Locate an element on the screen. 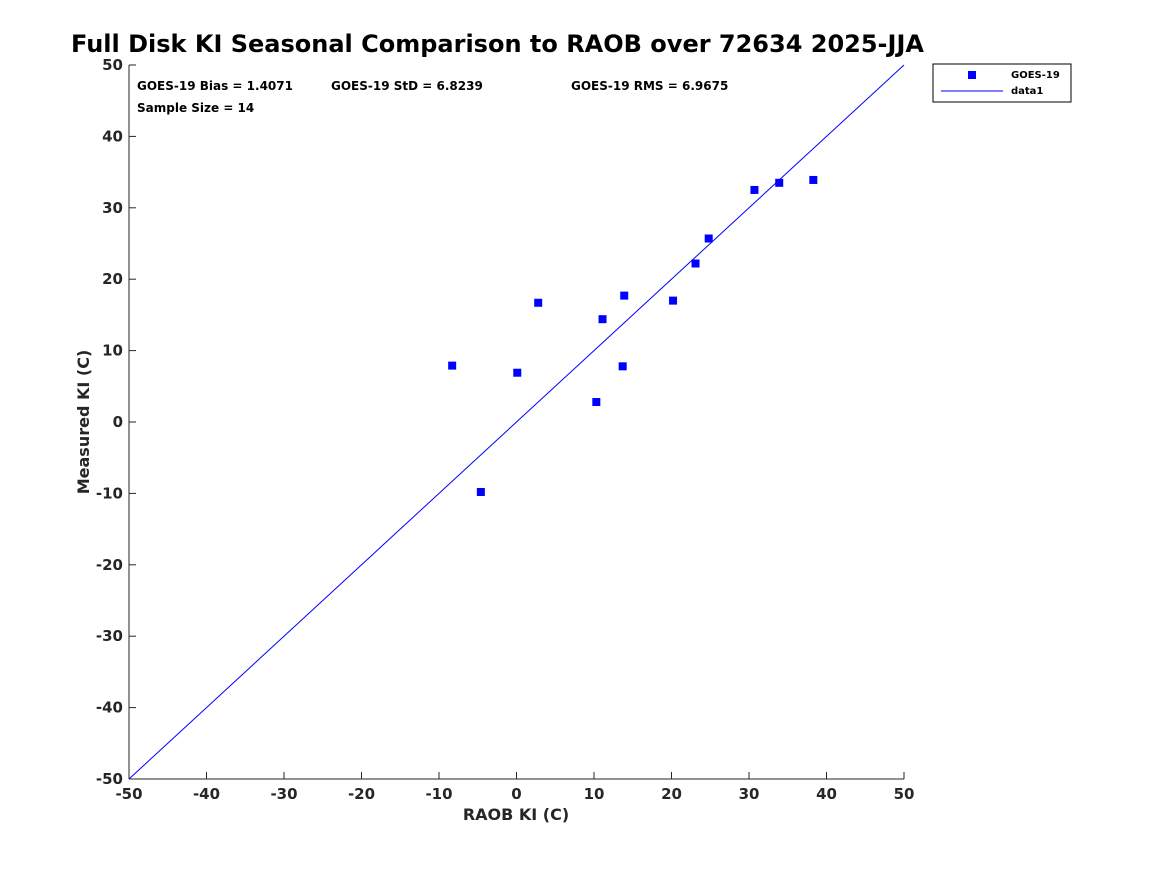 The width and height of the screenshot is (1167, 875). legend: GOES-19 data1 is located at coordinates (1002, 83).